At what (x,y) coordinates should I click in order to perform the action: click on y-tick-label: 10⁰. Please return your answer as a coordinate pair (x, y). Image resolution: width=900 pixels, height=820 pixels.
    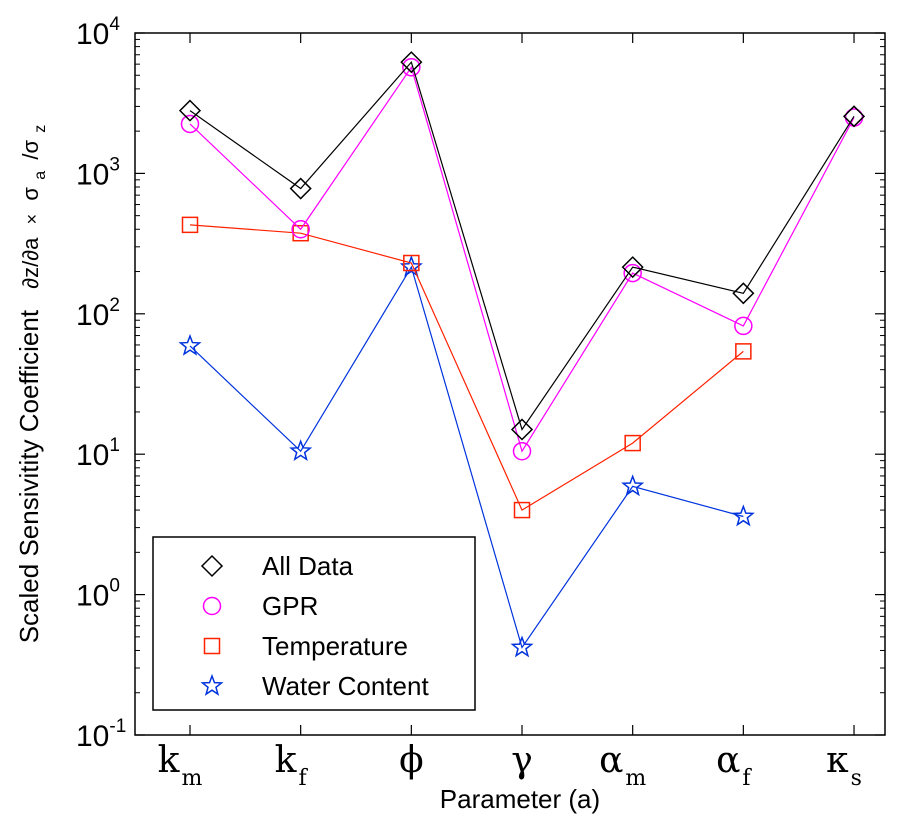
    Looking at the image, I should click on (98, 594).